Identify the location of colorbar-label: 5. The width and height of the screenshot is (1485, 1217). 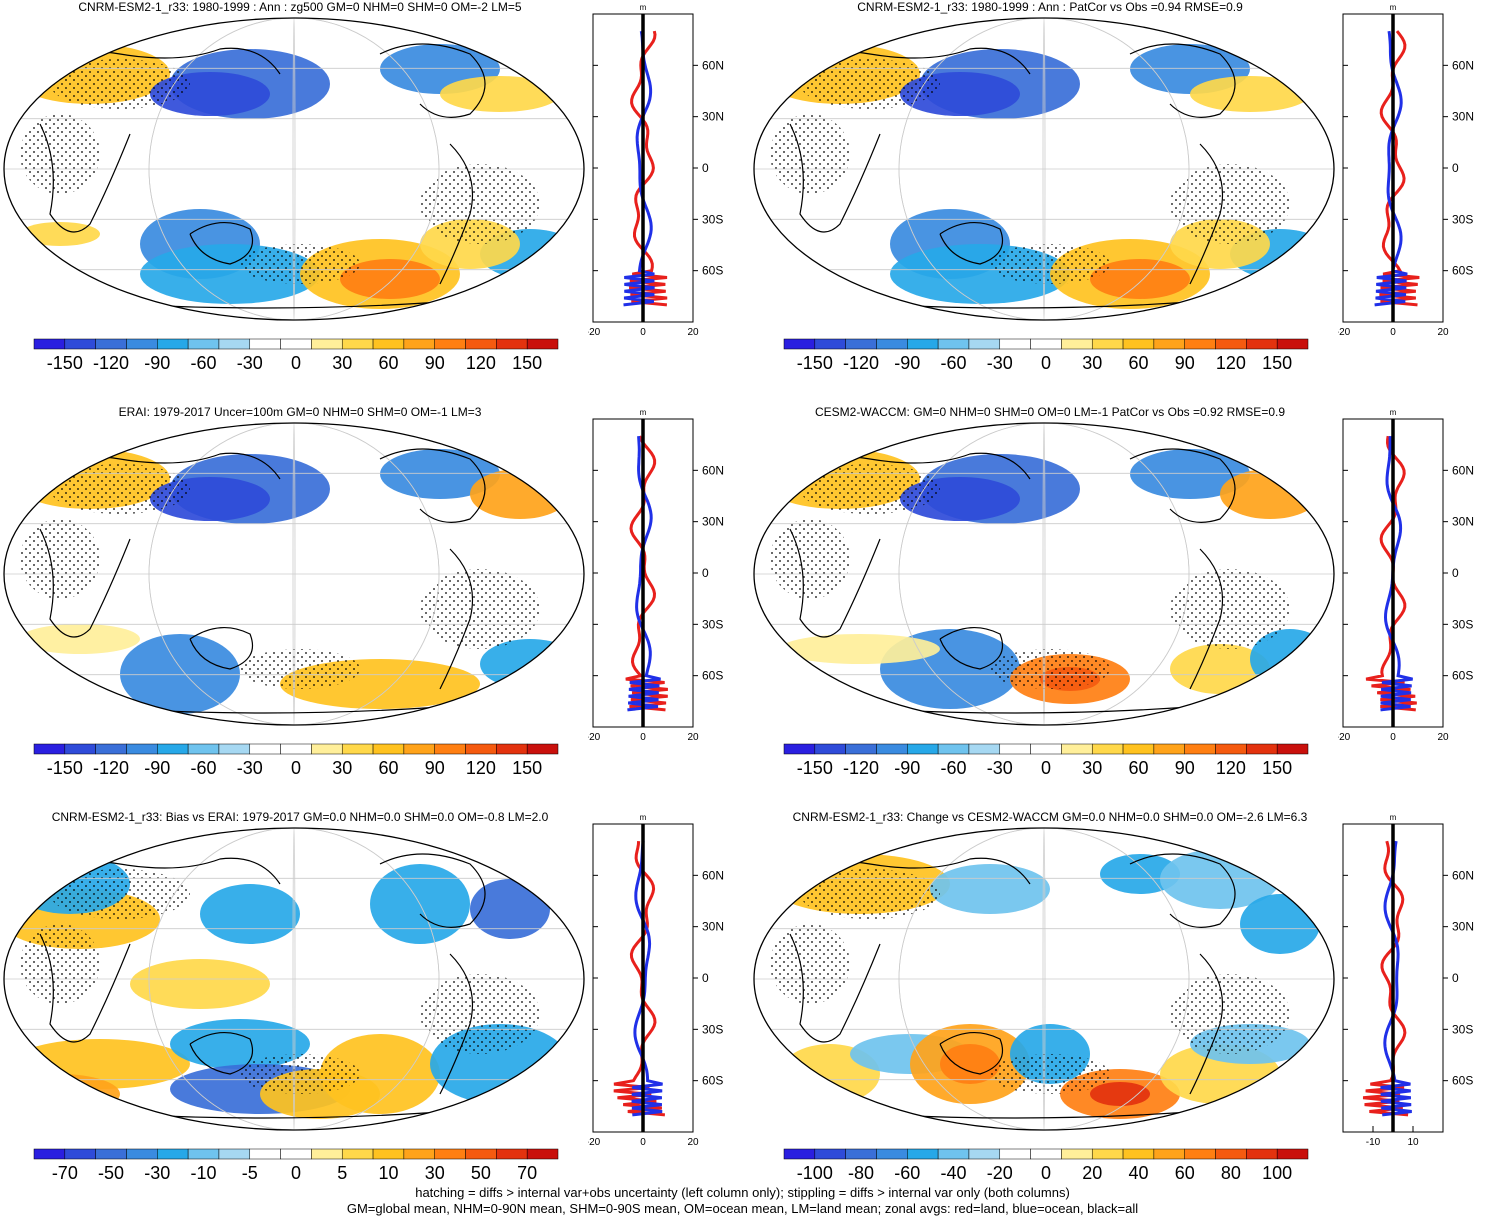
(342, 1173).